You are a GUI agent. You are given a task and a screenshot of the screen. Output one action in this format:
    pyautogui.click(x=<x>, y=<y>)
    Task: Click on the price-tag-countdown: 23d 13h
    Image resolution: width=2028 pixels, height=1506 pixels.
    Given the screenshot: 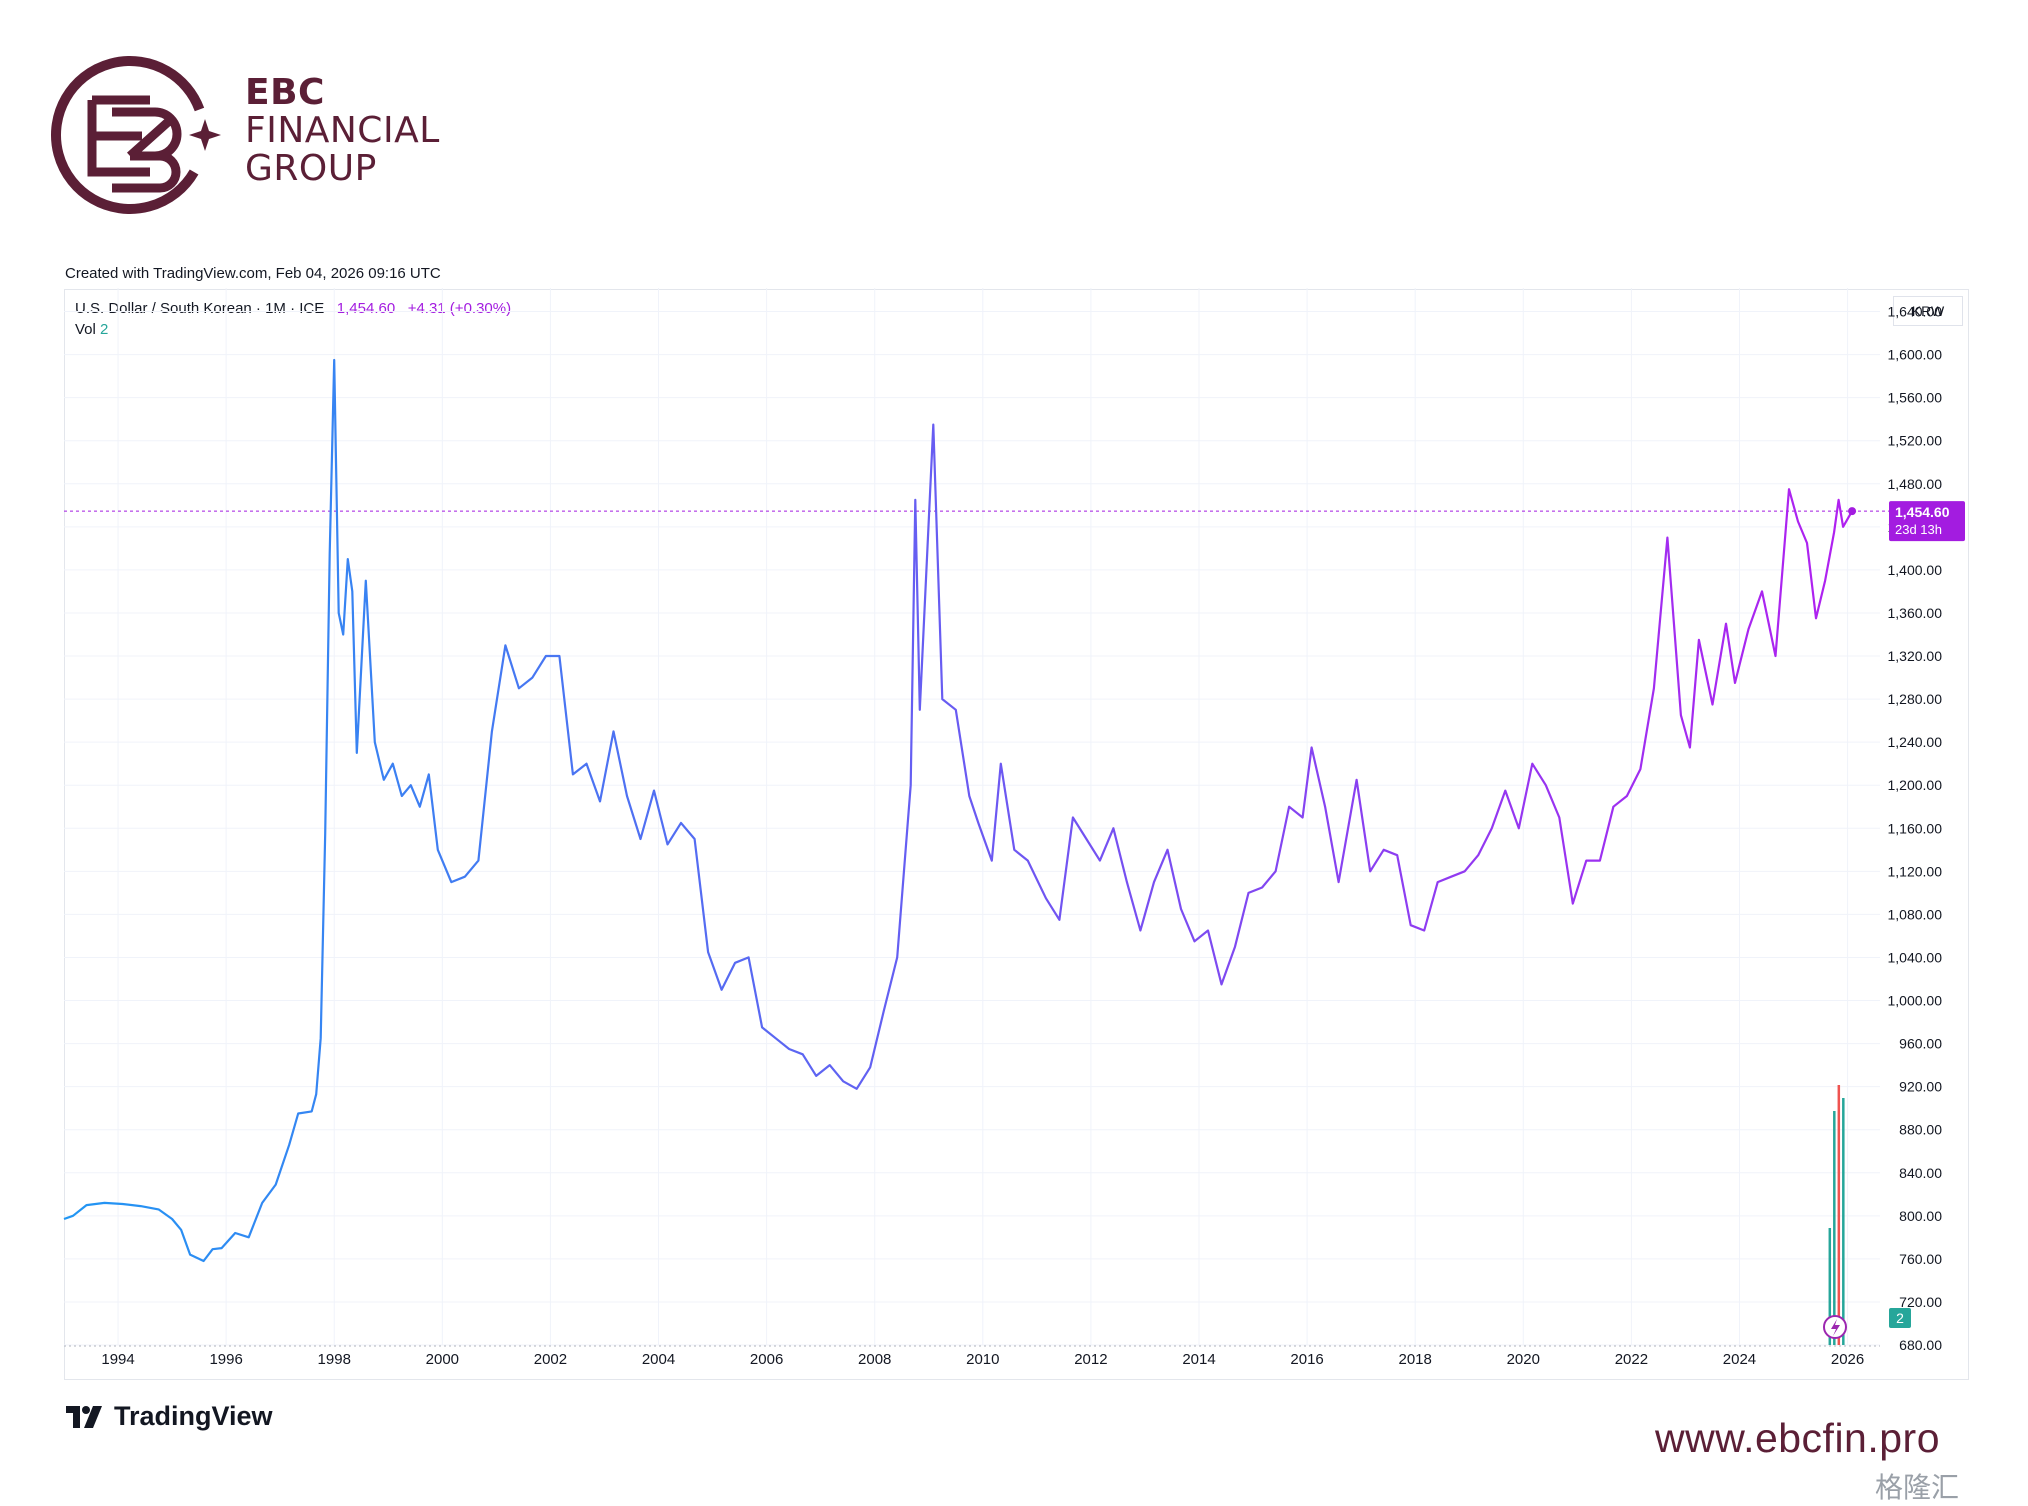 What is the action you would take?
    pyautogui.click(x=1918, y=529)
    